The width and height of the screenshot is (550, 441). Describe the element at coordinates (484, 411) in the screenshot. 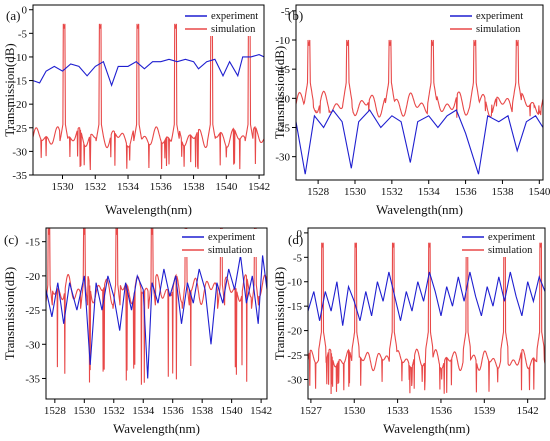

I see `x-tick-label: 1539` at that location.